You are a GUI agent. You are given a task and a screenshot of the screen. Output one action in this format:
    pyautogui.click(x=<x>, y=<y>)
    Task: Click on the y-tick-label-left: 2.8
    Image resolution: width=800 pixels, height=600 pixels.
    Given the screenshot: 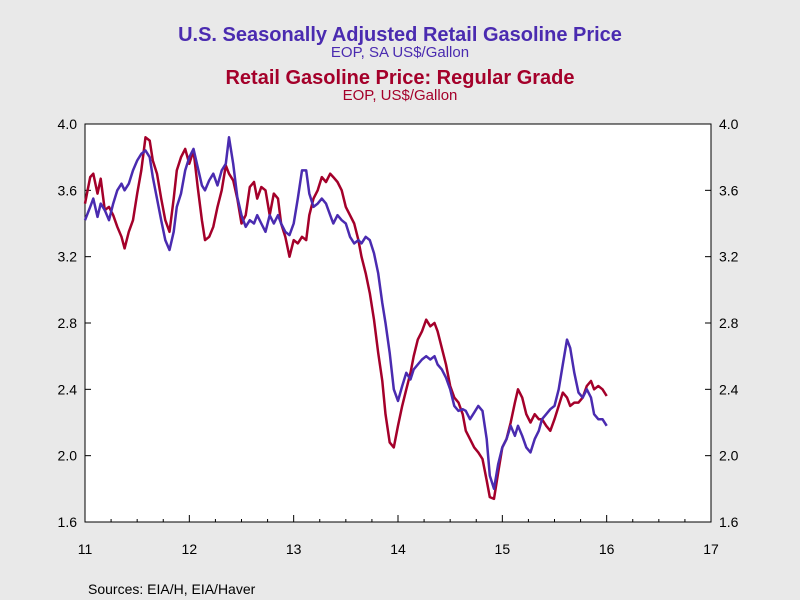 What is the action you would take?
    pyautogui.click(x=68, y=323)
    